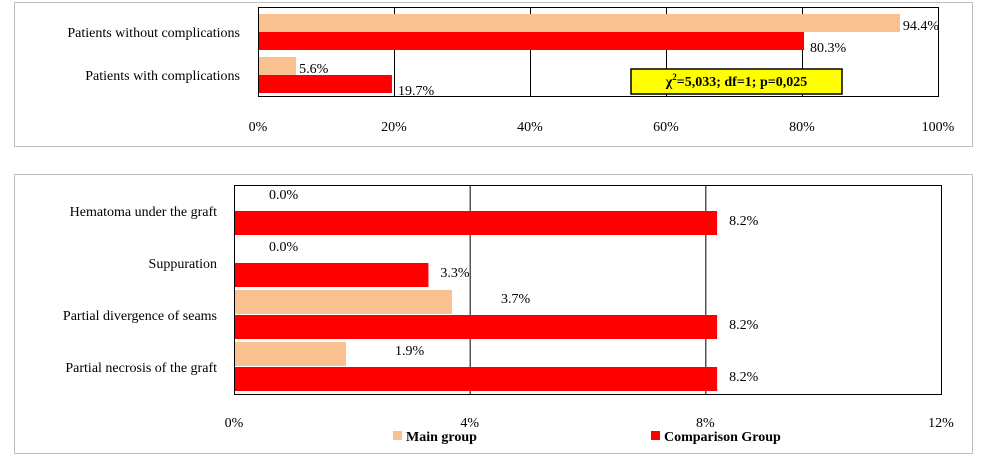 Image resolution: width=988 pixels, height=465 pixels. I want to click on x-tick-label: 100%, so click(938, 127).